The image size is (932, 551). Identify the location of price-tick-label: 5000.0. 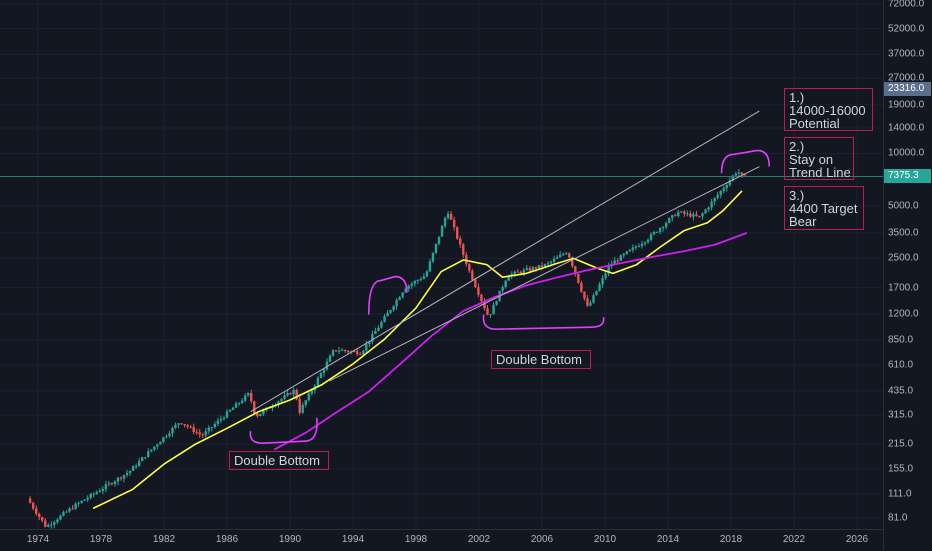
(903, 206).